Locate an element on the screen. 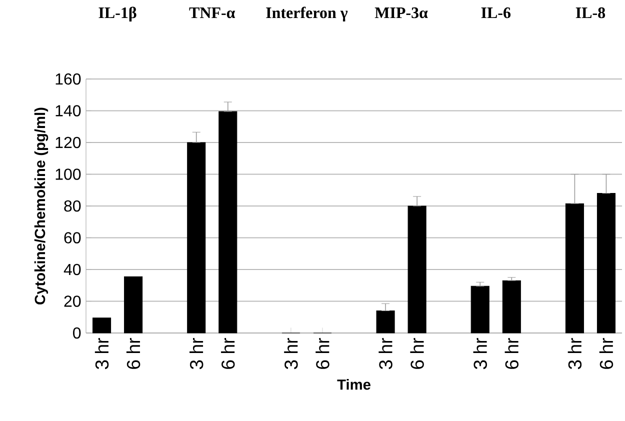 The height and width of the screenshot is (421, 625). y-tick-label: 0 is located at coordinates (77, 333).